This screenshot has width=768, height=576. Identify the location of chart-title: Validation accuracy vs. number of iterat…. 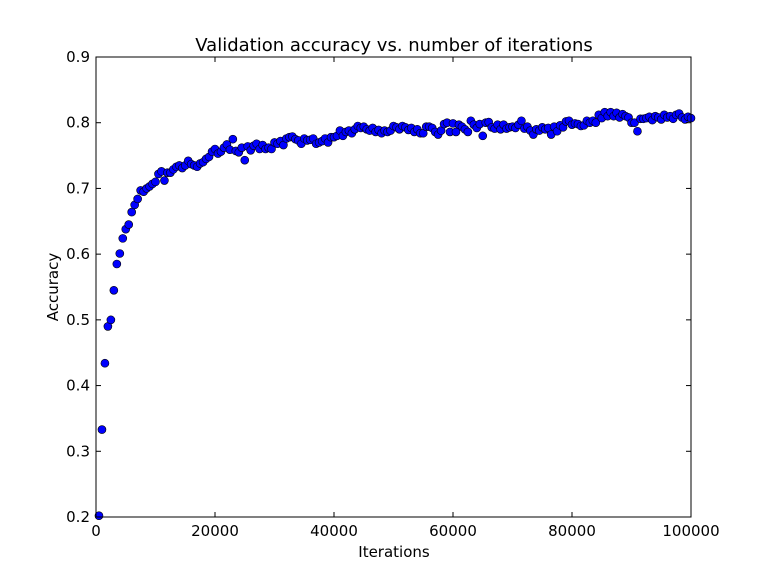
(393, 45).